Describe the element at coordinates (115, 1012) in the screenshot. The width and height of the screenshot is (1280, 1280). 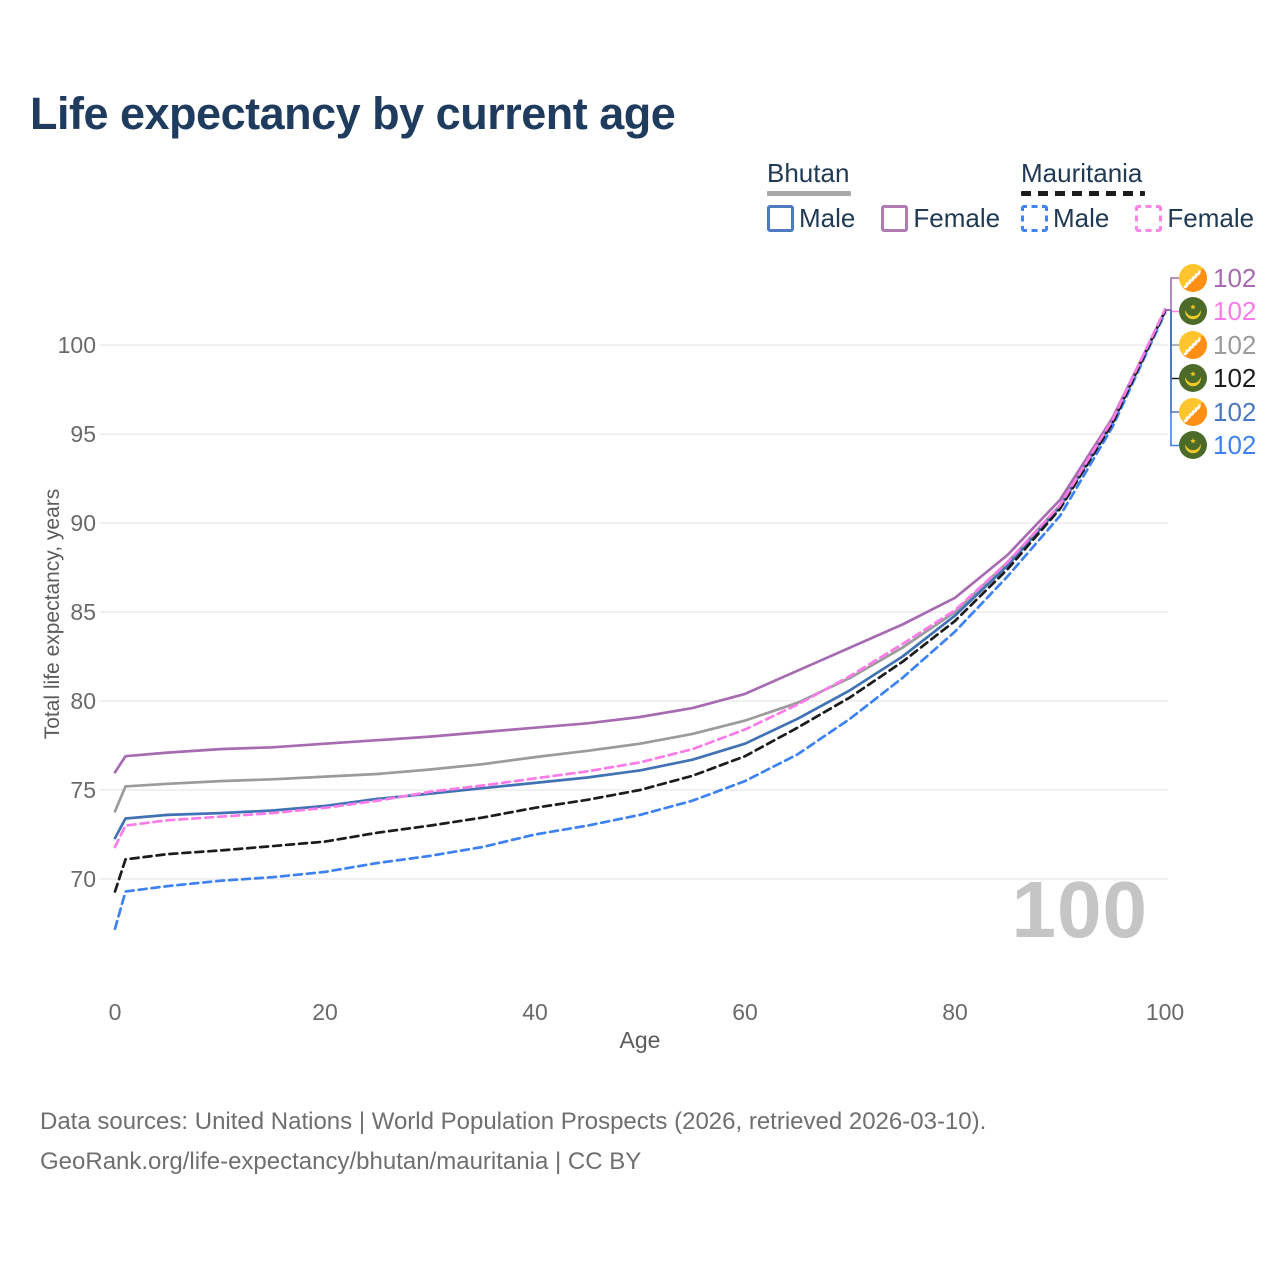
I see `x-tick-0: 0` at that location.